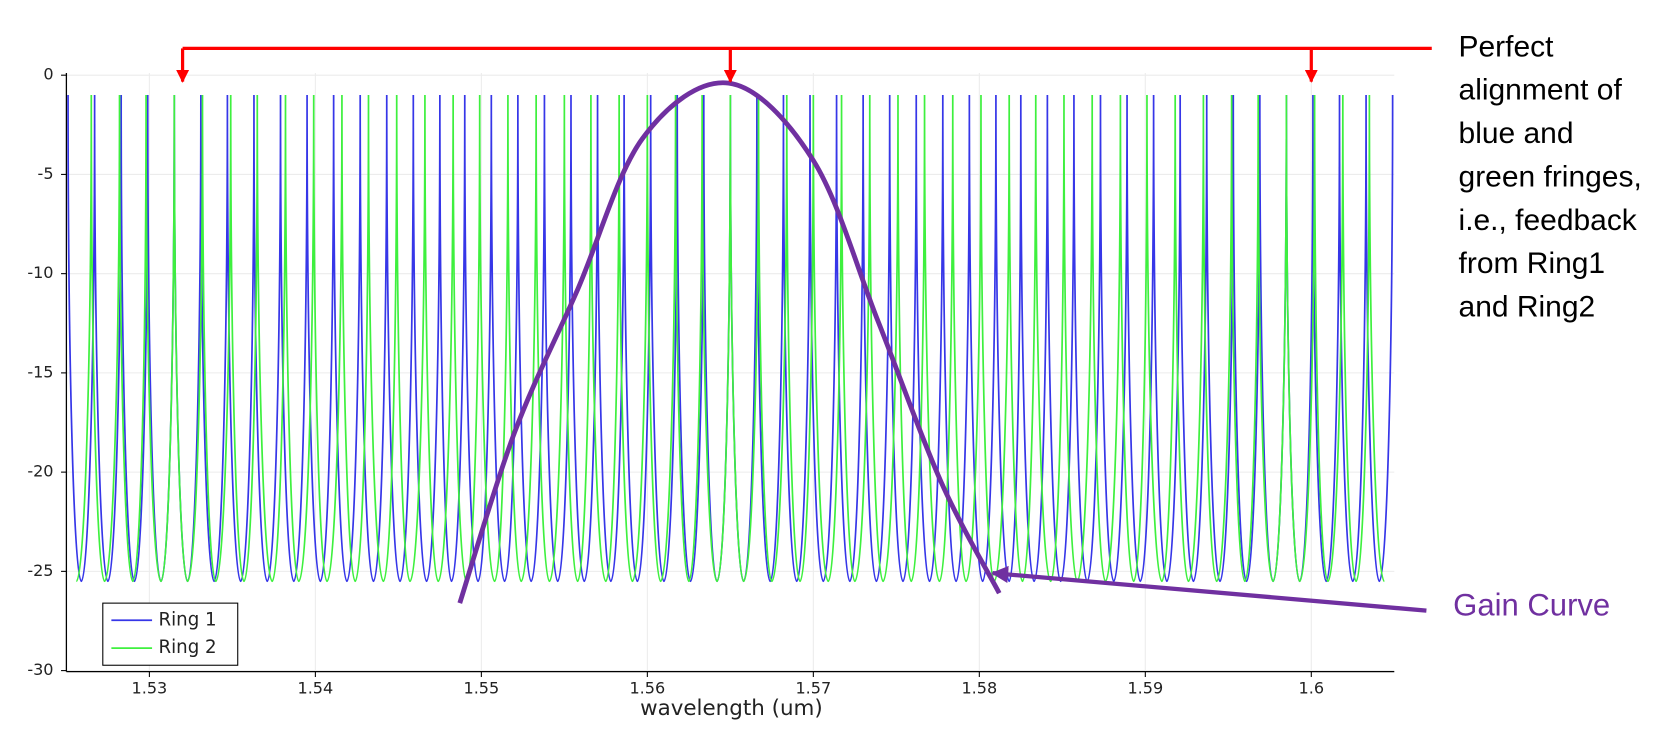 This screenshot has width=1677, height=734. What do you see at coordinates (1507, 46) in the screenshot?
I see `alignment-note: Perfect` at bounding box center [1507, 46].